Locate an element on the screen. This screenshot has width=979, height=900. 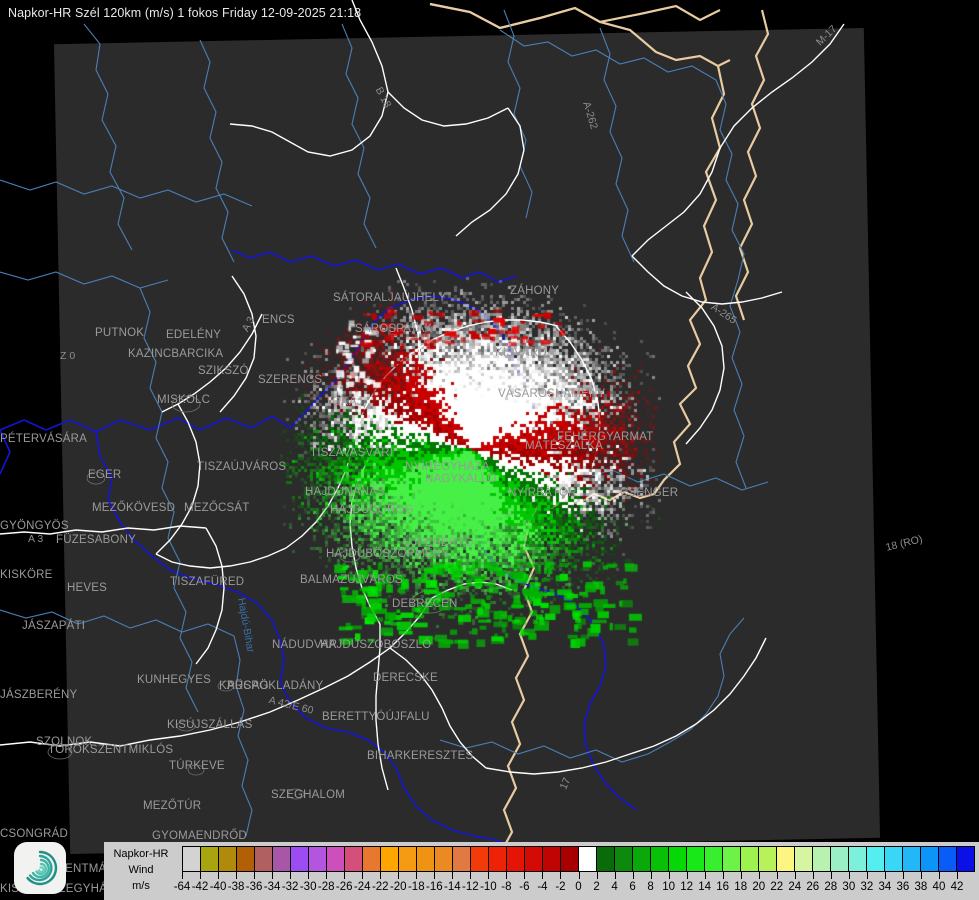
road-label: 17 is located at coordinates (565, 783).